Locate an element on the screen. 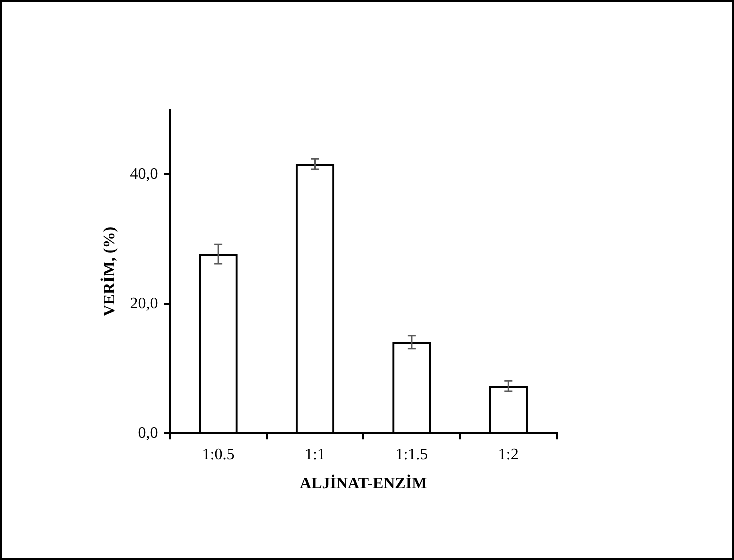  x-tick-label: 1:1 is located at coordinates (315, 455).